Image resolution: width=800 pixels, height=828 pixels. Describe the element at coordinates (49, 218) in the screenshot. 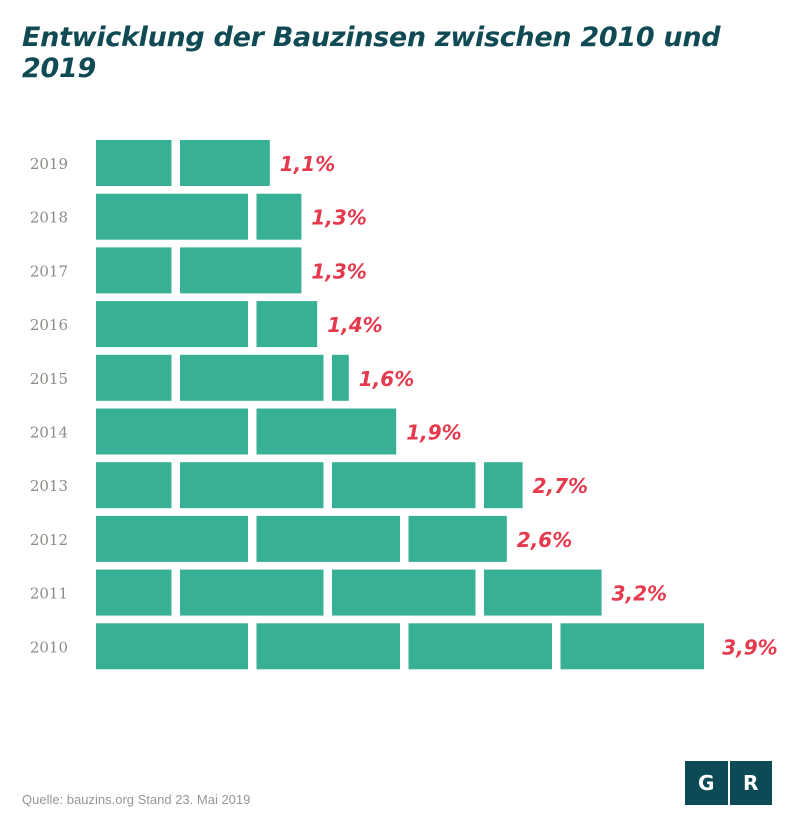

I see `year-label: 2018` at that location.